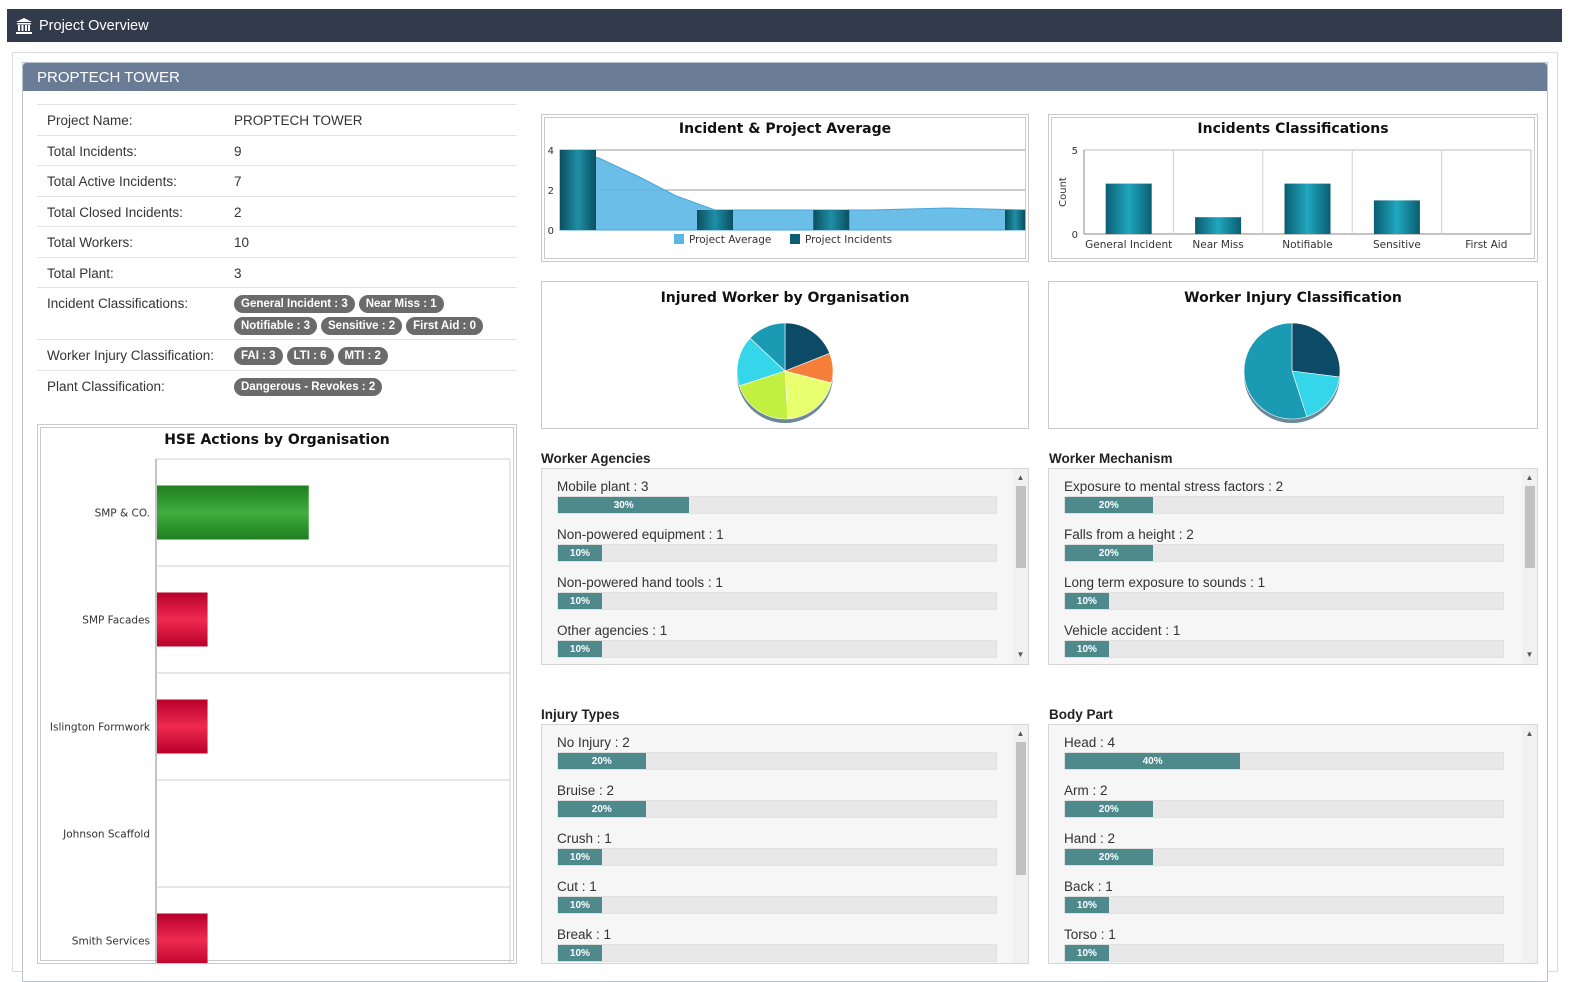  I want to click on list-item-label: Long term exposure to sounds : 1, so click(1165, 582).